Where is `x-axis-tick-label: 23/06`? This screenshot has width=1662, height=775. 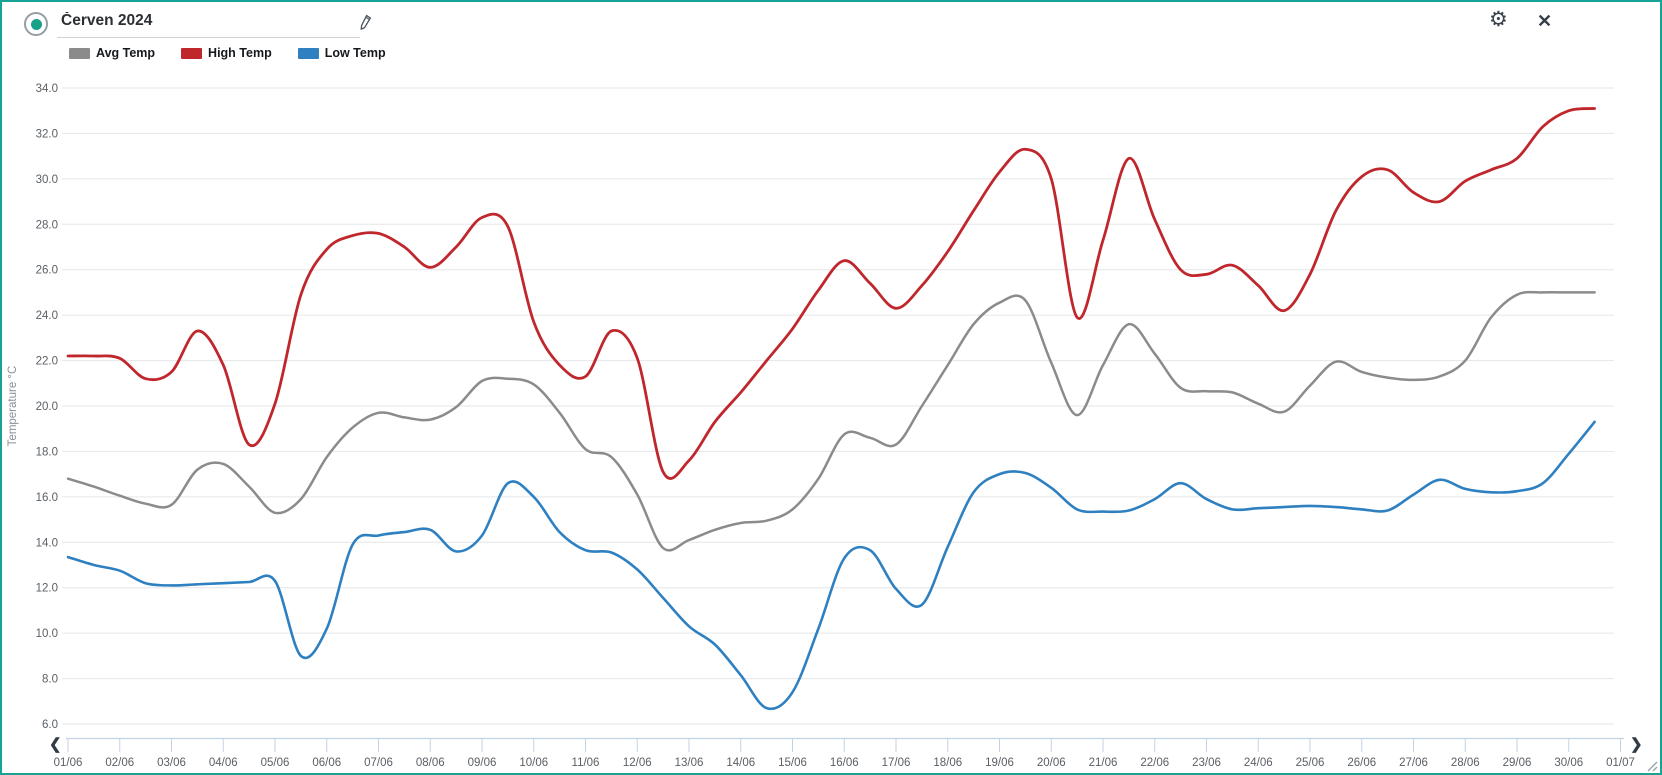 x-axis-tick-label: 23/06 is located at coordinates (1206, 763).